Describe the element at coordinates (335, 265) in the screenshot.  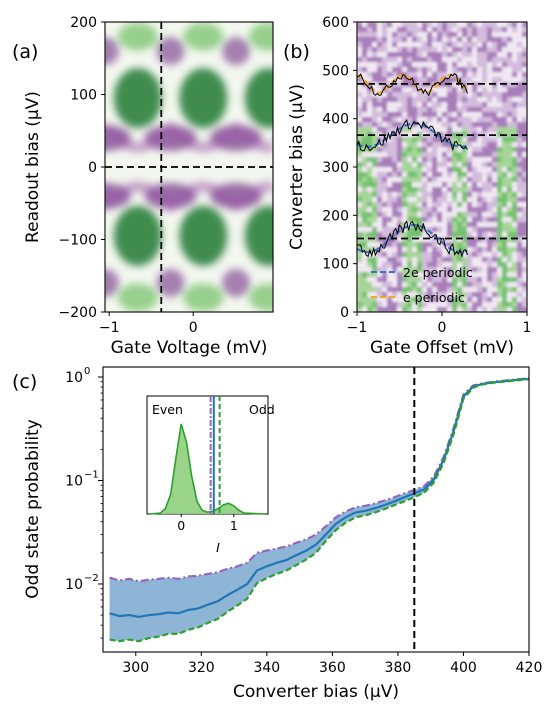
I see `panel-b-ytick-label: 100` at that location.